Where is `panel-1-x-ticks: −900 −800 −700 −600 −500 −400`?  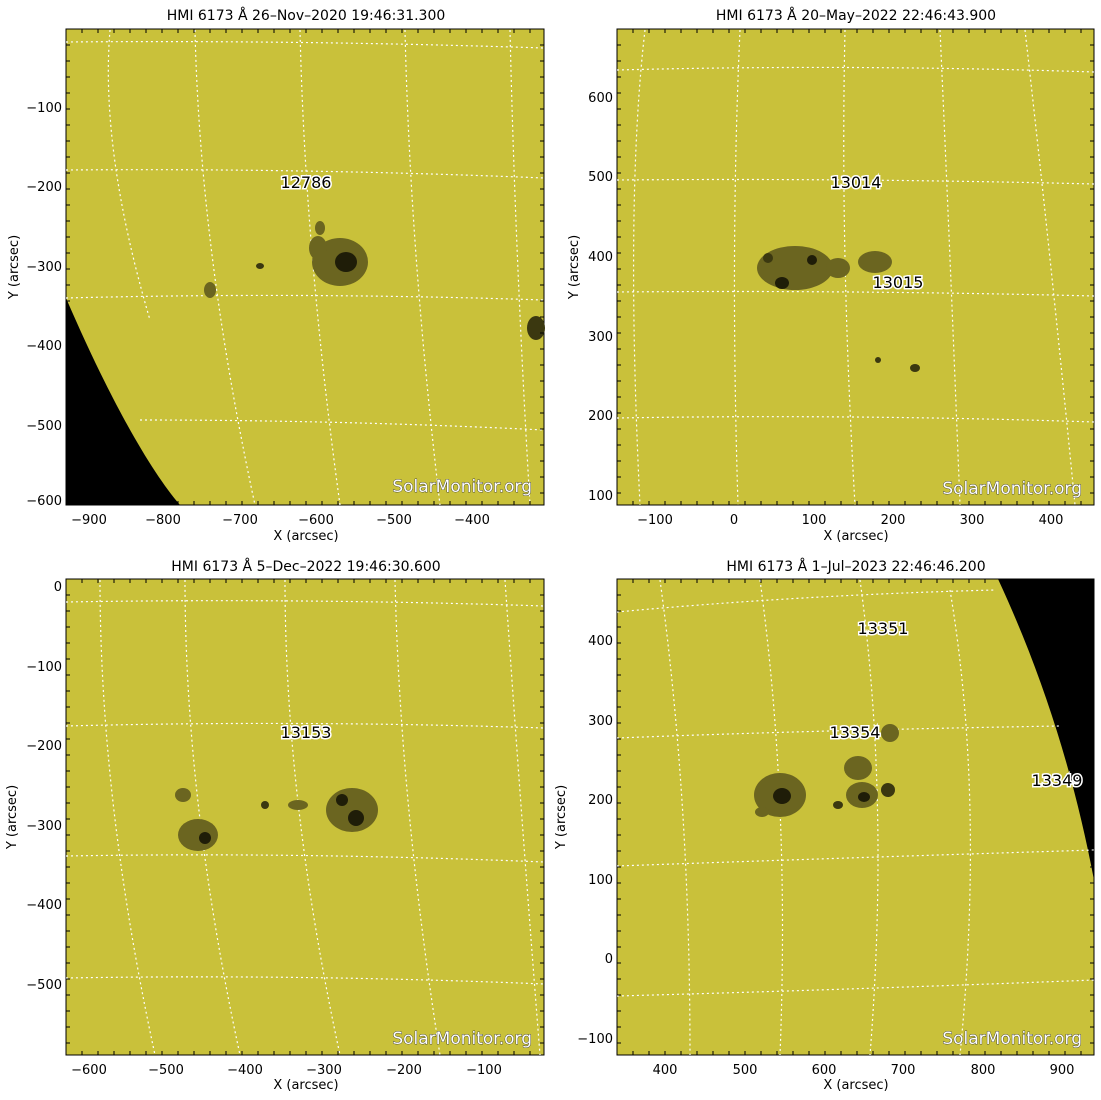 panel-1-x-ticks: −900 −800 −700 −600 −500 −400 is located at coordinates (280, 520).